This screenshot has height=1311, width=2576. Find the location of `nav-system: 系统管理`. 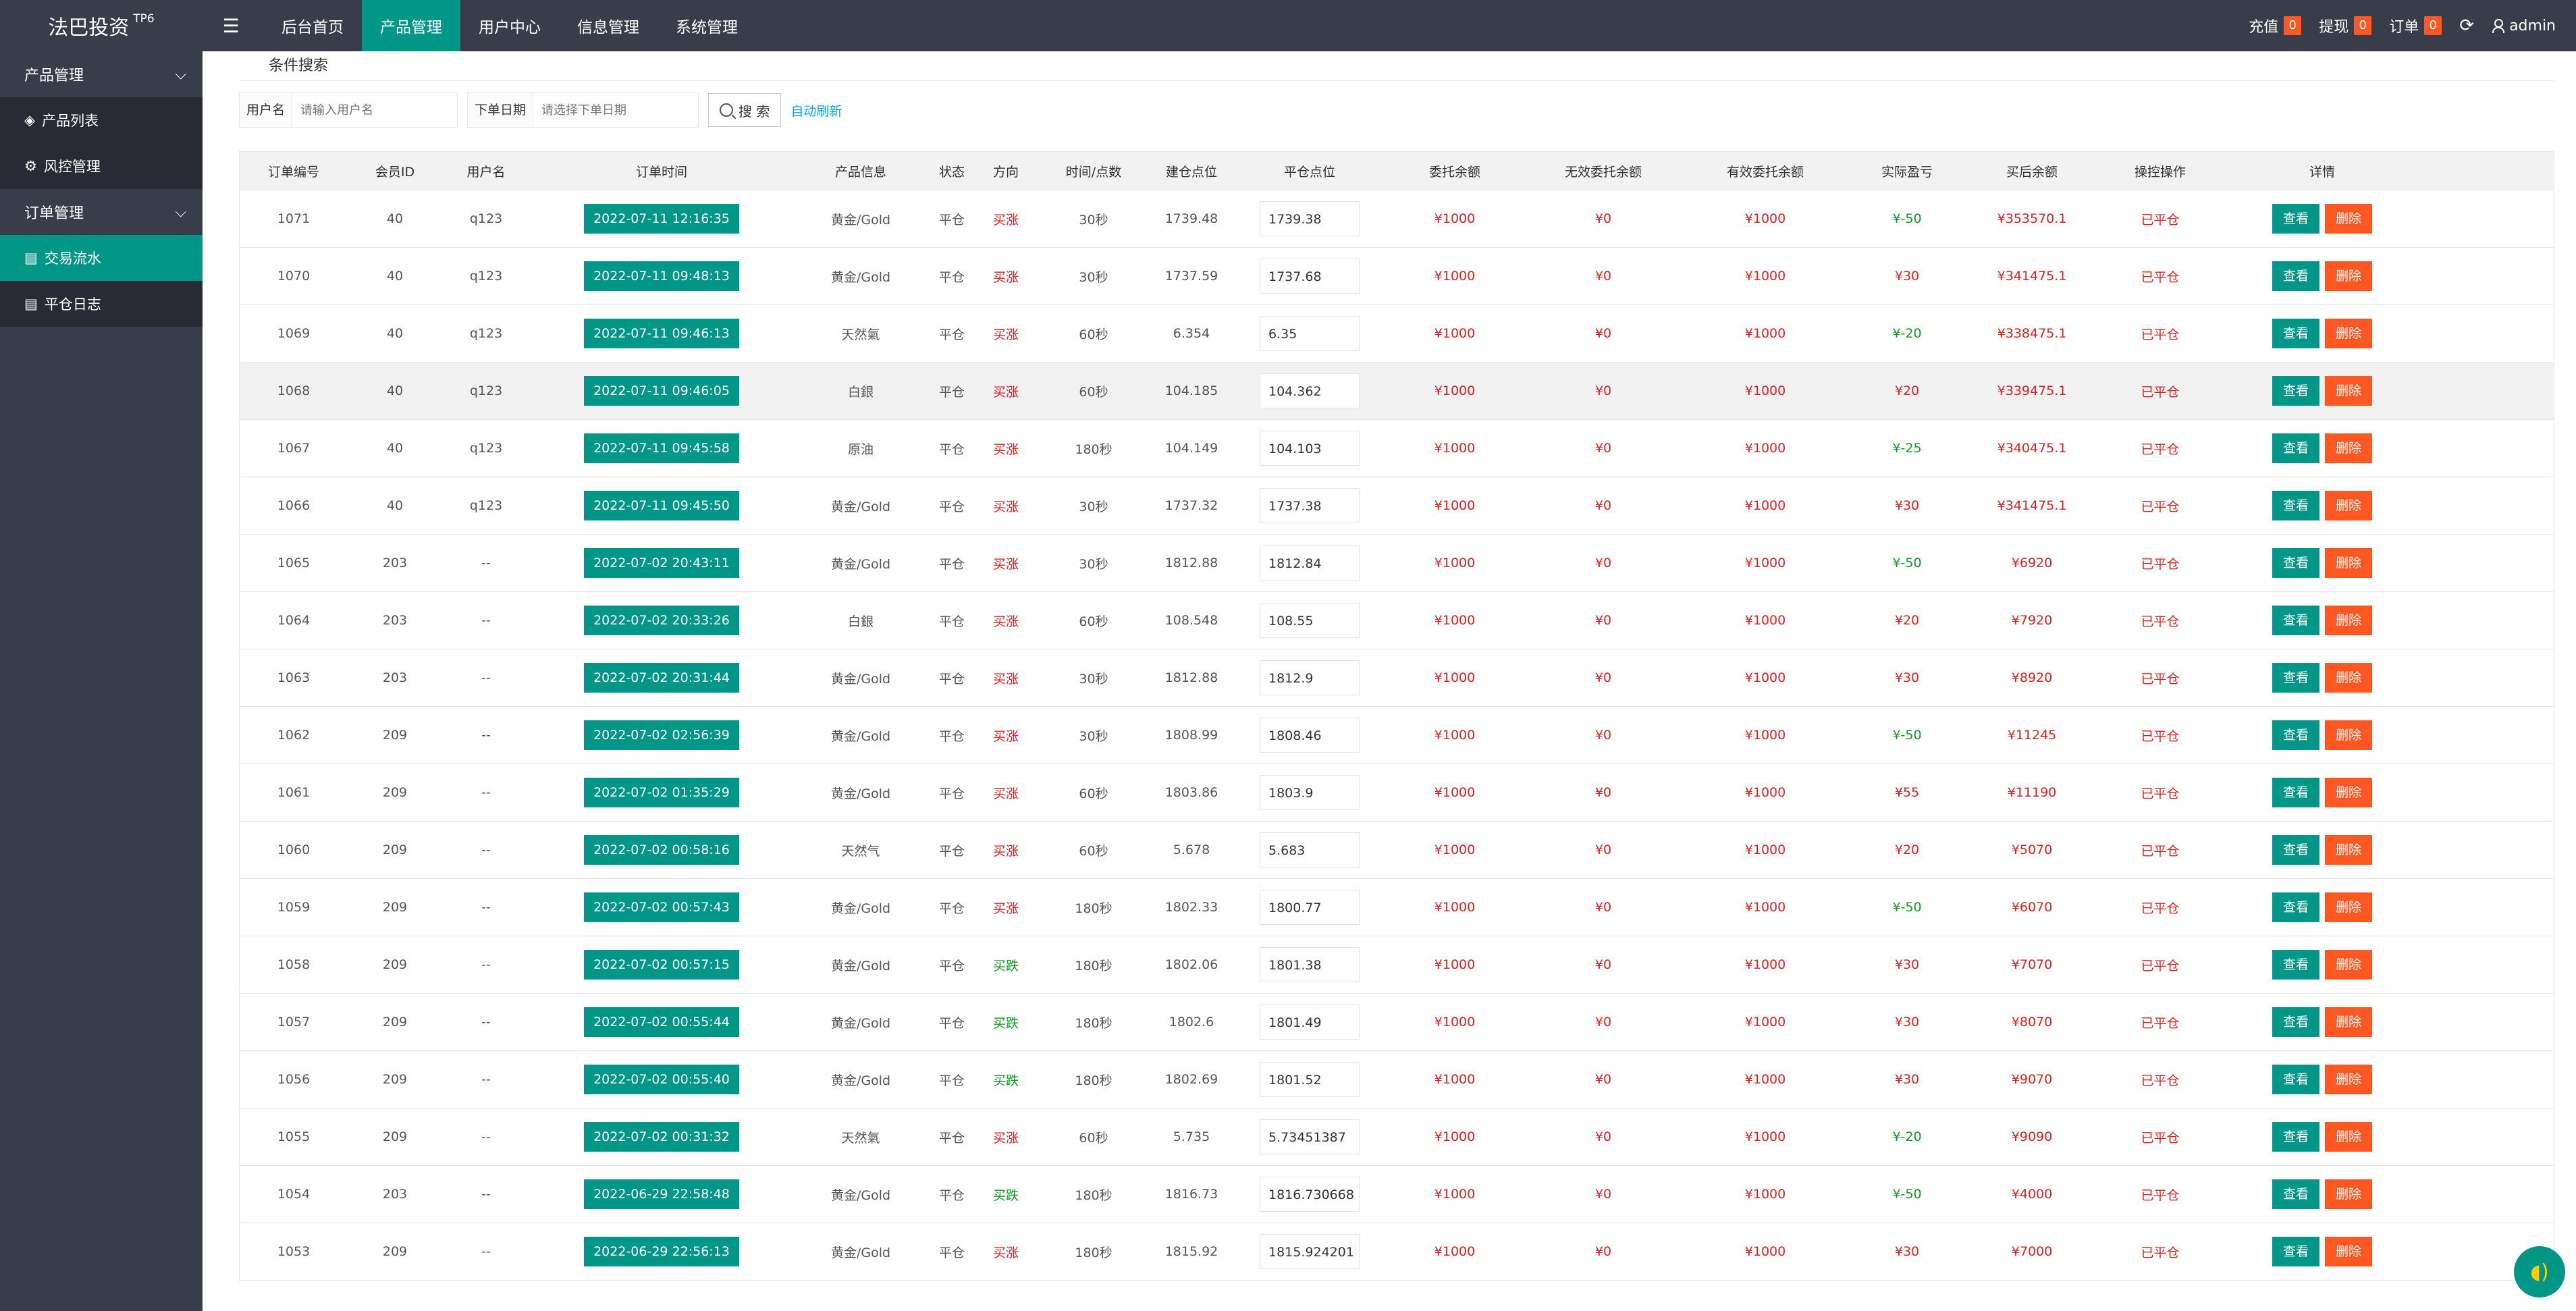

nav-system: 系统管理 is located at coordinates (707, 27).